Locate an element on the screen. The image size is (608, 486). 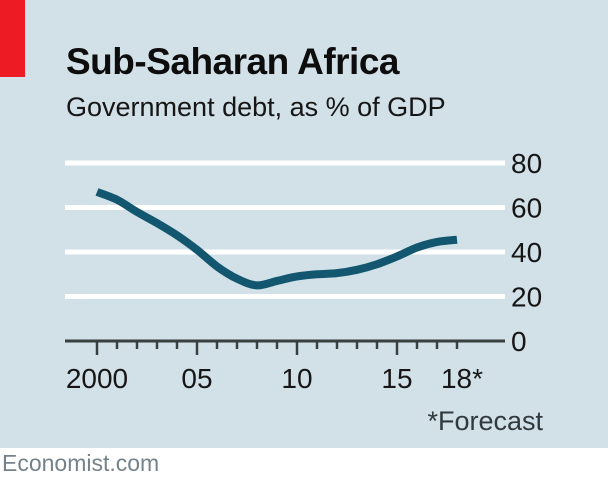
x-minor-tick-2002 is located at coordinates (137, 345).